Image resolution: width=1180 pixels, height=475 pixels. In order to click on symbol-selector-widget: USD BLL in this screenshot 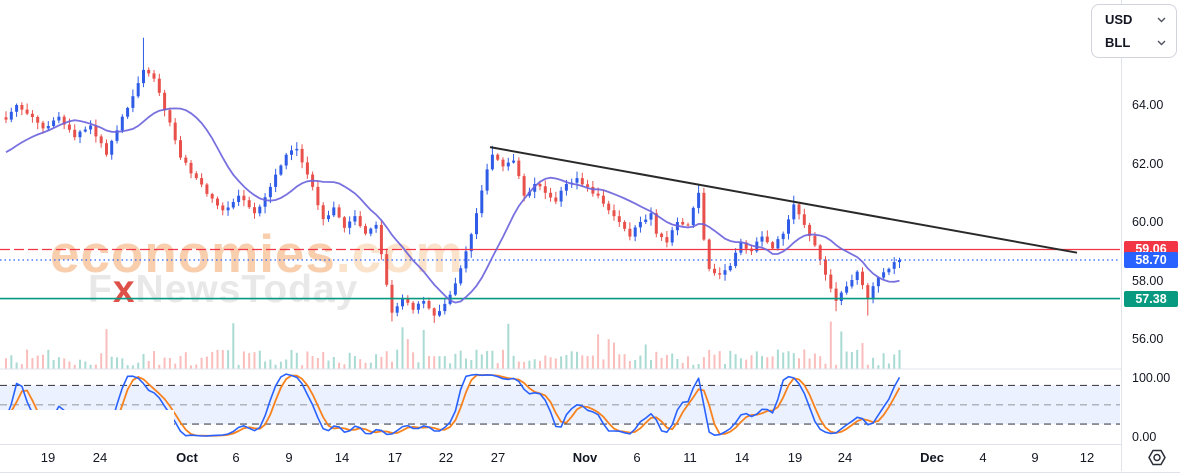, I will do `click(1134, 31)`.